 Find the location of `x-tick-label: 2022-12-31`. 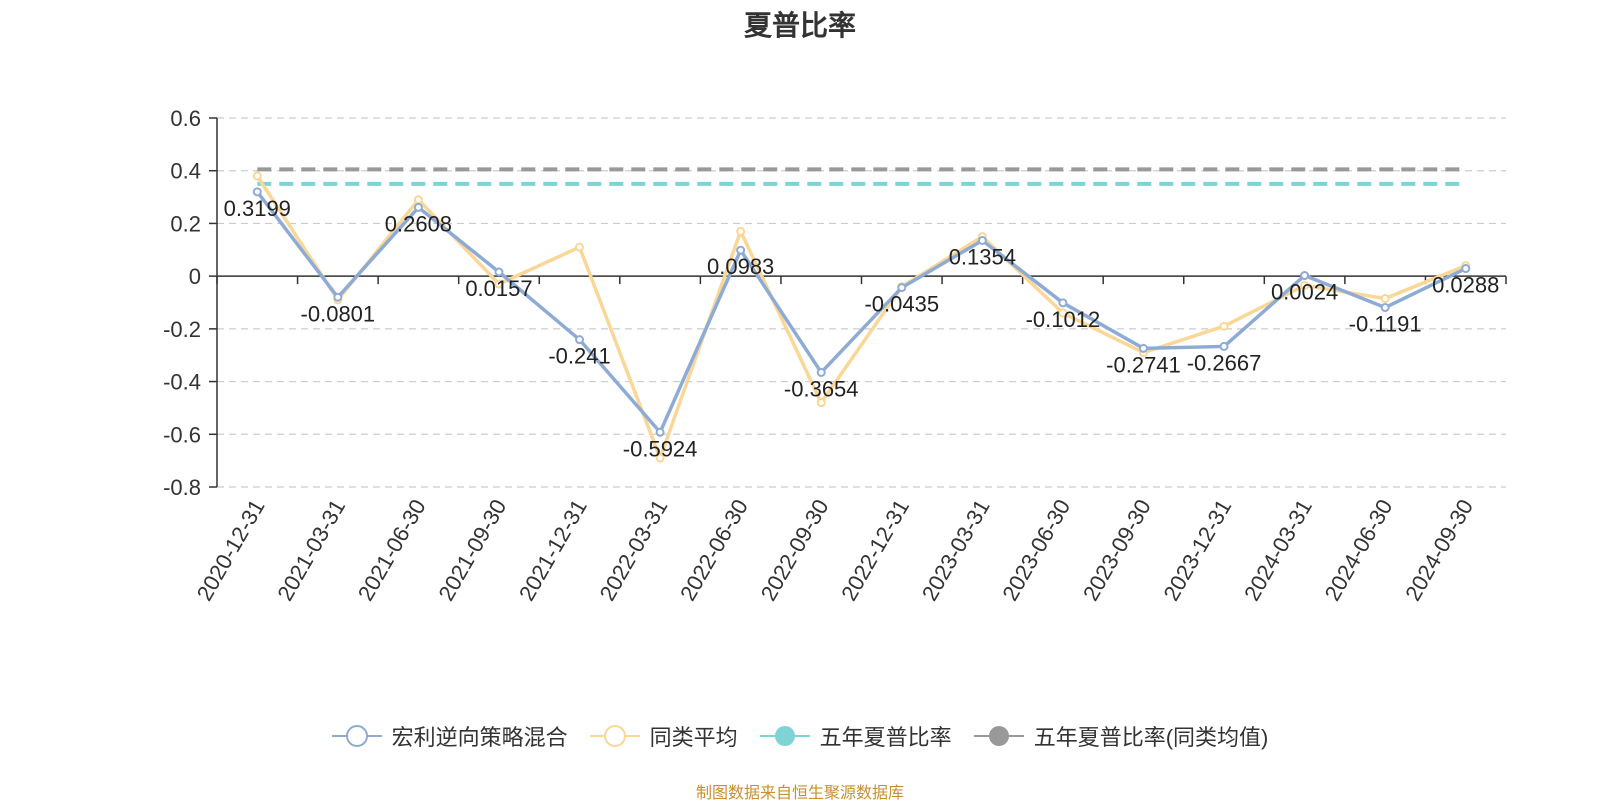

x-tick-label: 2022-12-31 is located at coordinates (875, 550).